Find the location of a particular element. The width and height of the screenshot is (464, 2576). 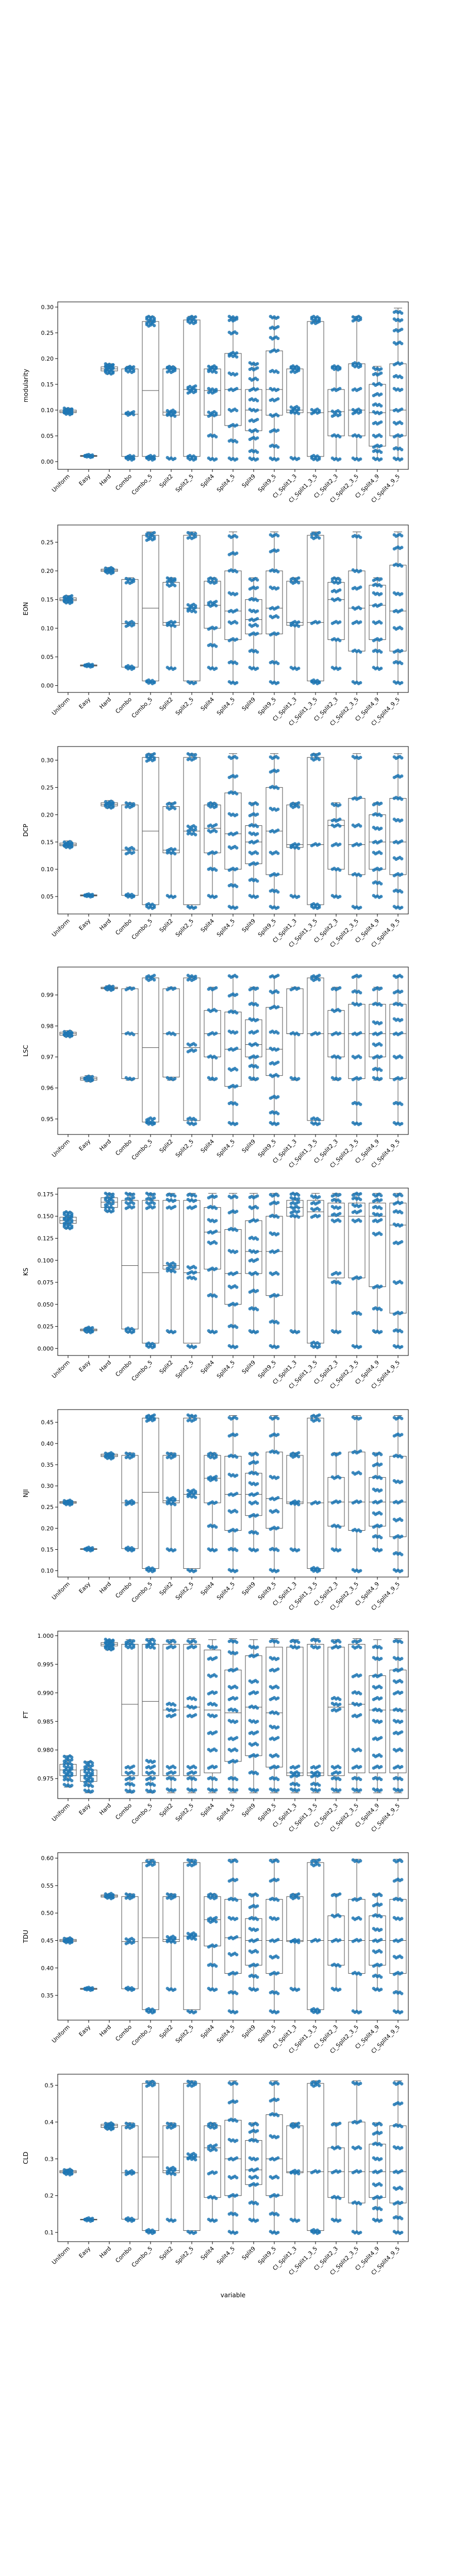

x-tick-label: Hard is located at coordinates (105, 1588).